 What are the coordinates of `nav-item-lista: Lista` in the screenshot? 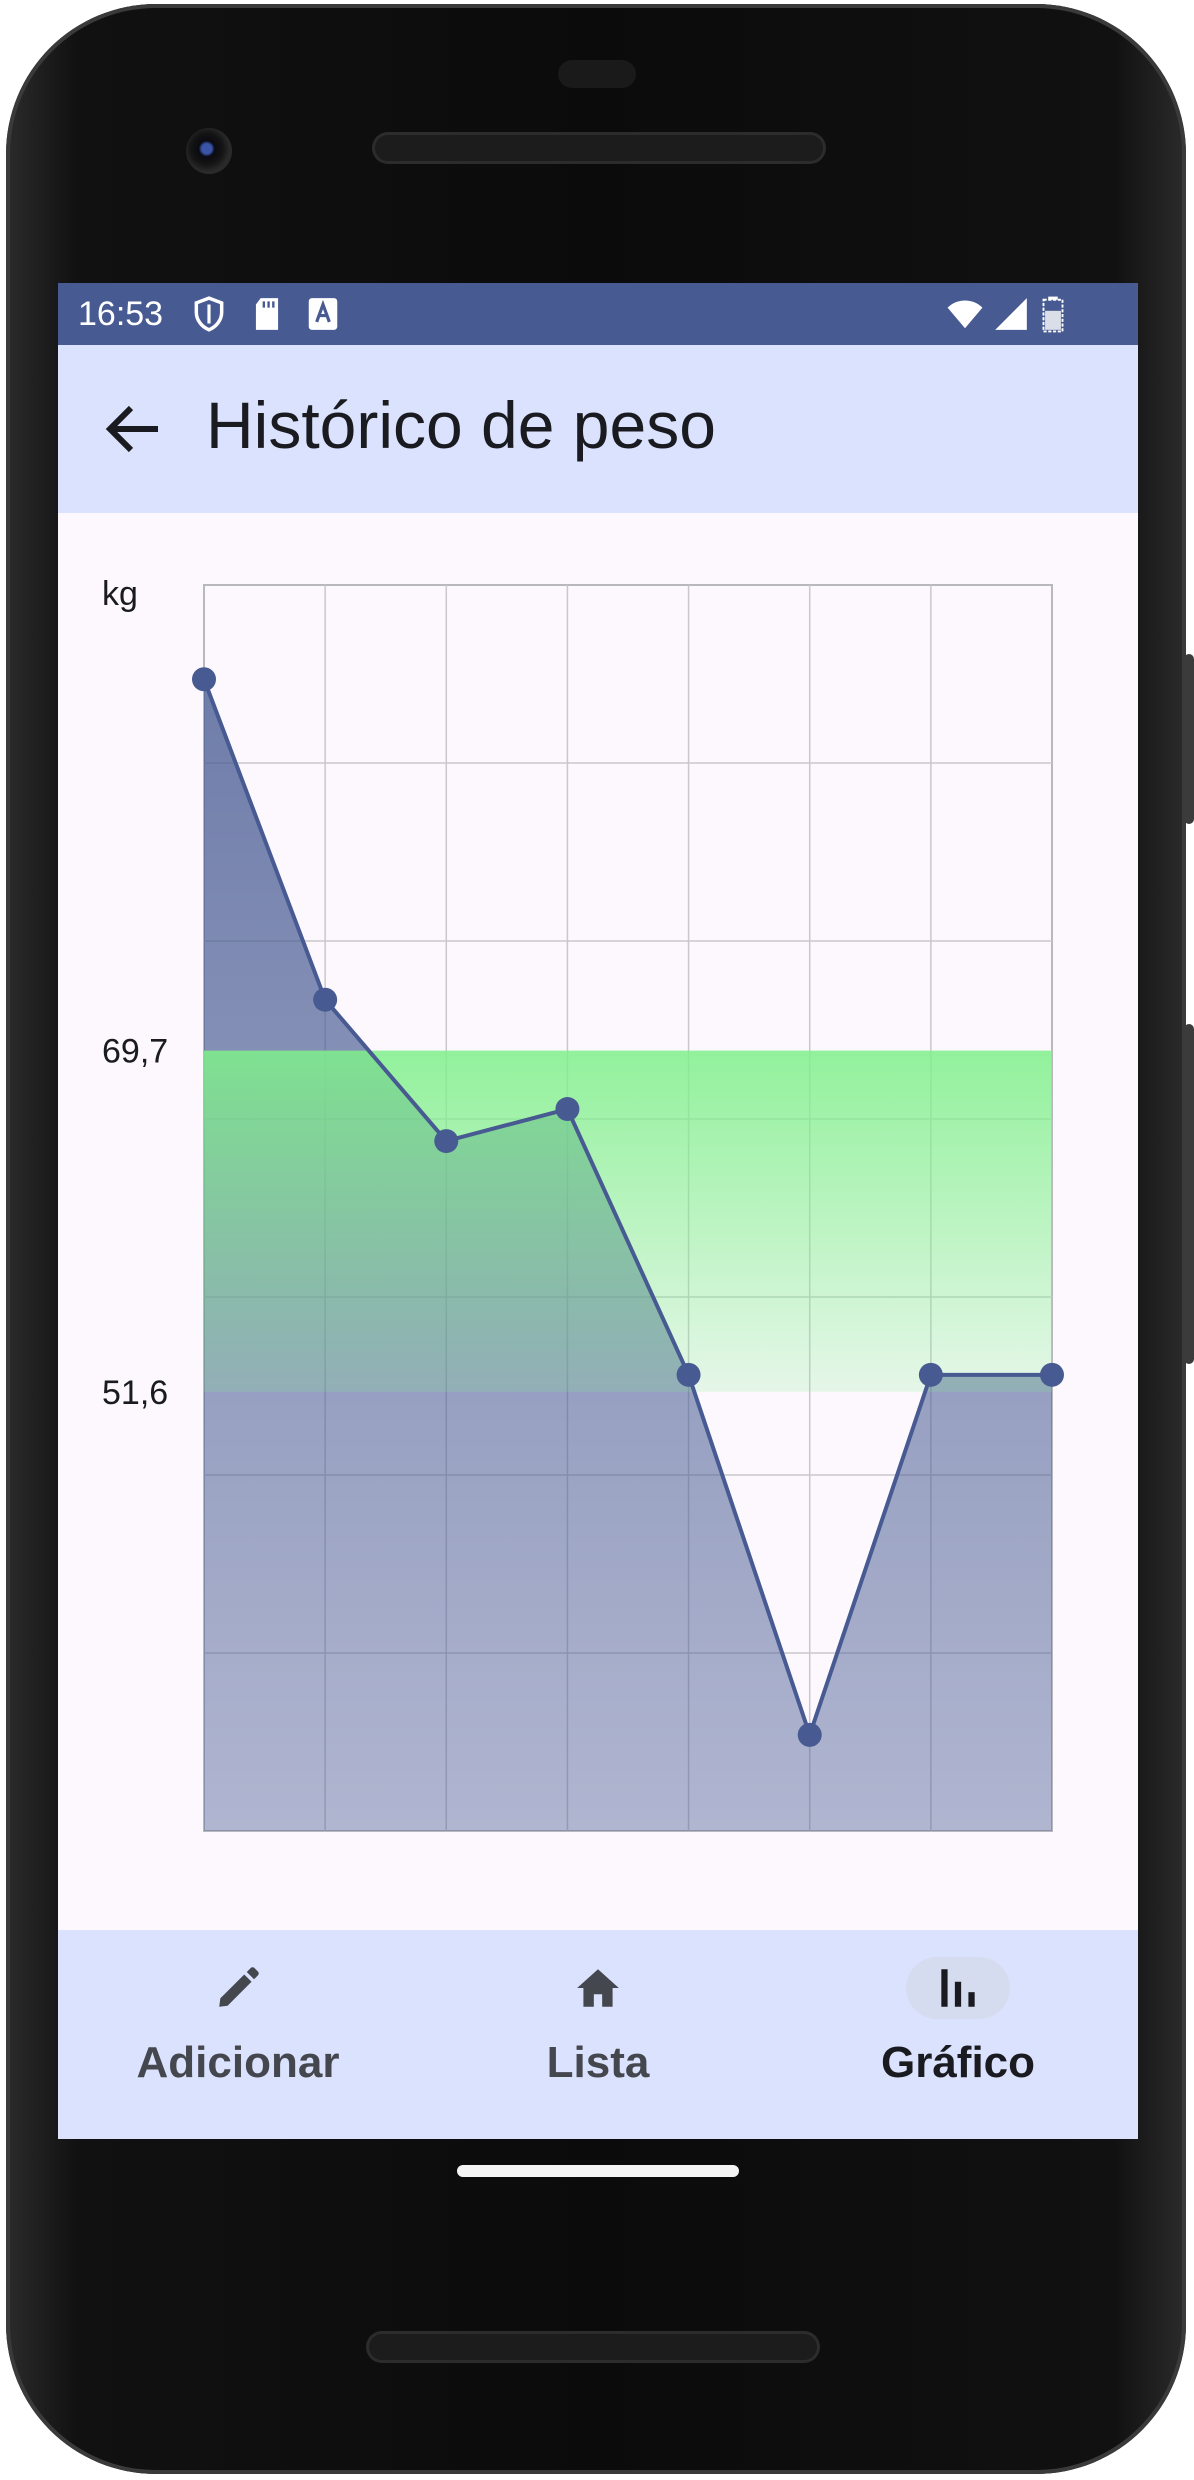 It's located at (598, 2034).